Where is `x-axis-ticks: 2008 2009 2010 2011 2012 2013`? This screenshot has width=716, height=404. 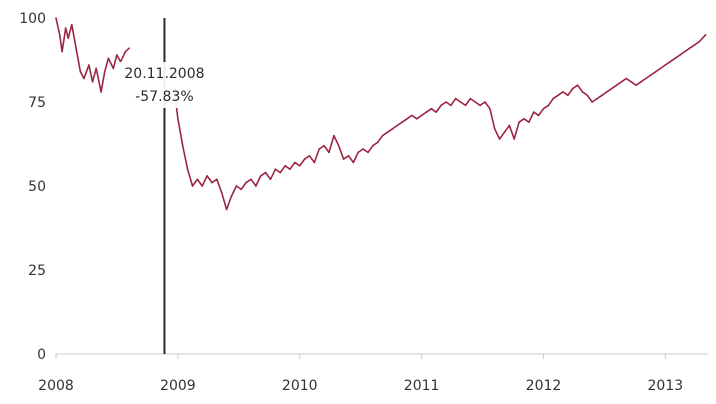
x-axis-ticks: 2008 2009 2010 2011 2012 2013 is located at coordinates (360, 374).